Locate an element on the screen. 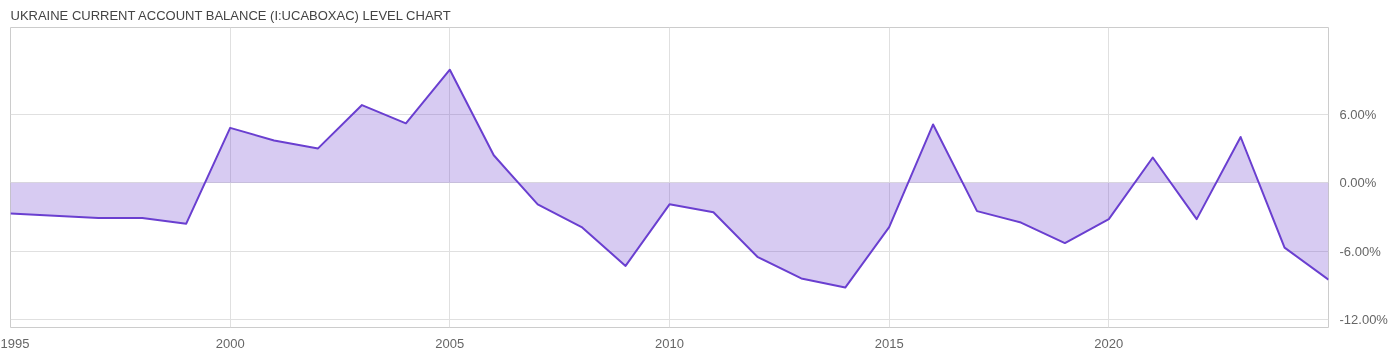  x-tick-label: 2000 is located at coordinates (230, 343).